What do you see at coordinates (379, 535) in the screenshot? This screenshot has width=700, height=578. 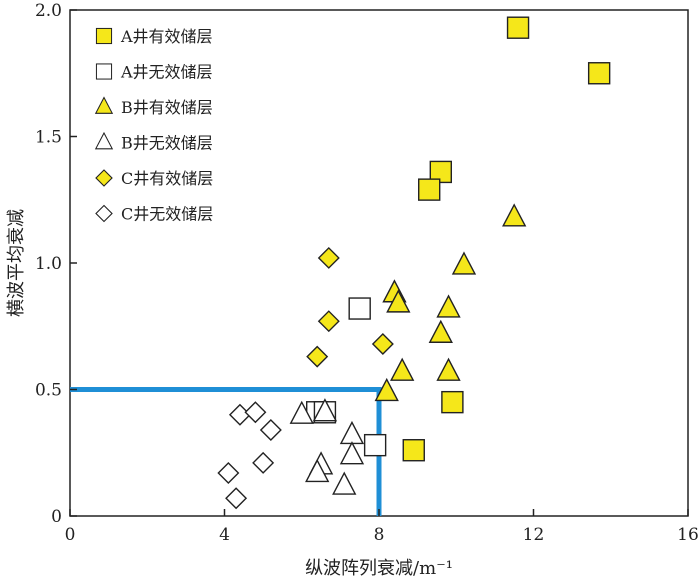 I see `x-tick-label: 8` at bounding box center [379, 535].